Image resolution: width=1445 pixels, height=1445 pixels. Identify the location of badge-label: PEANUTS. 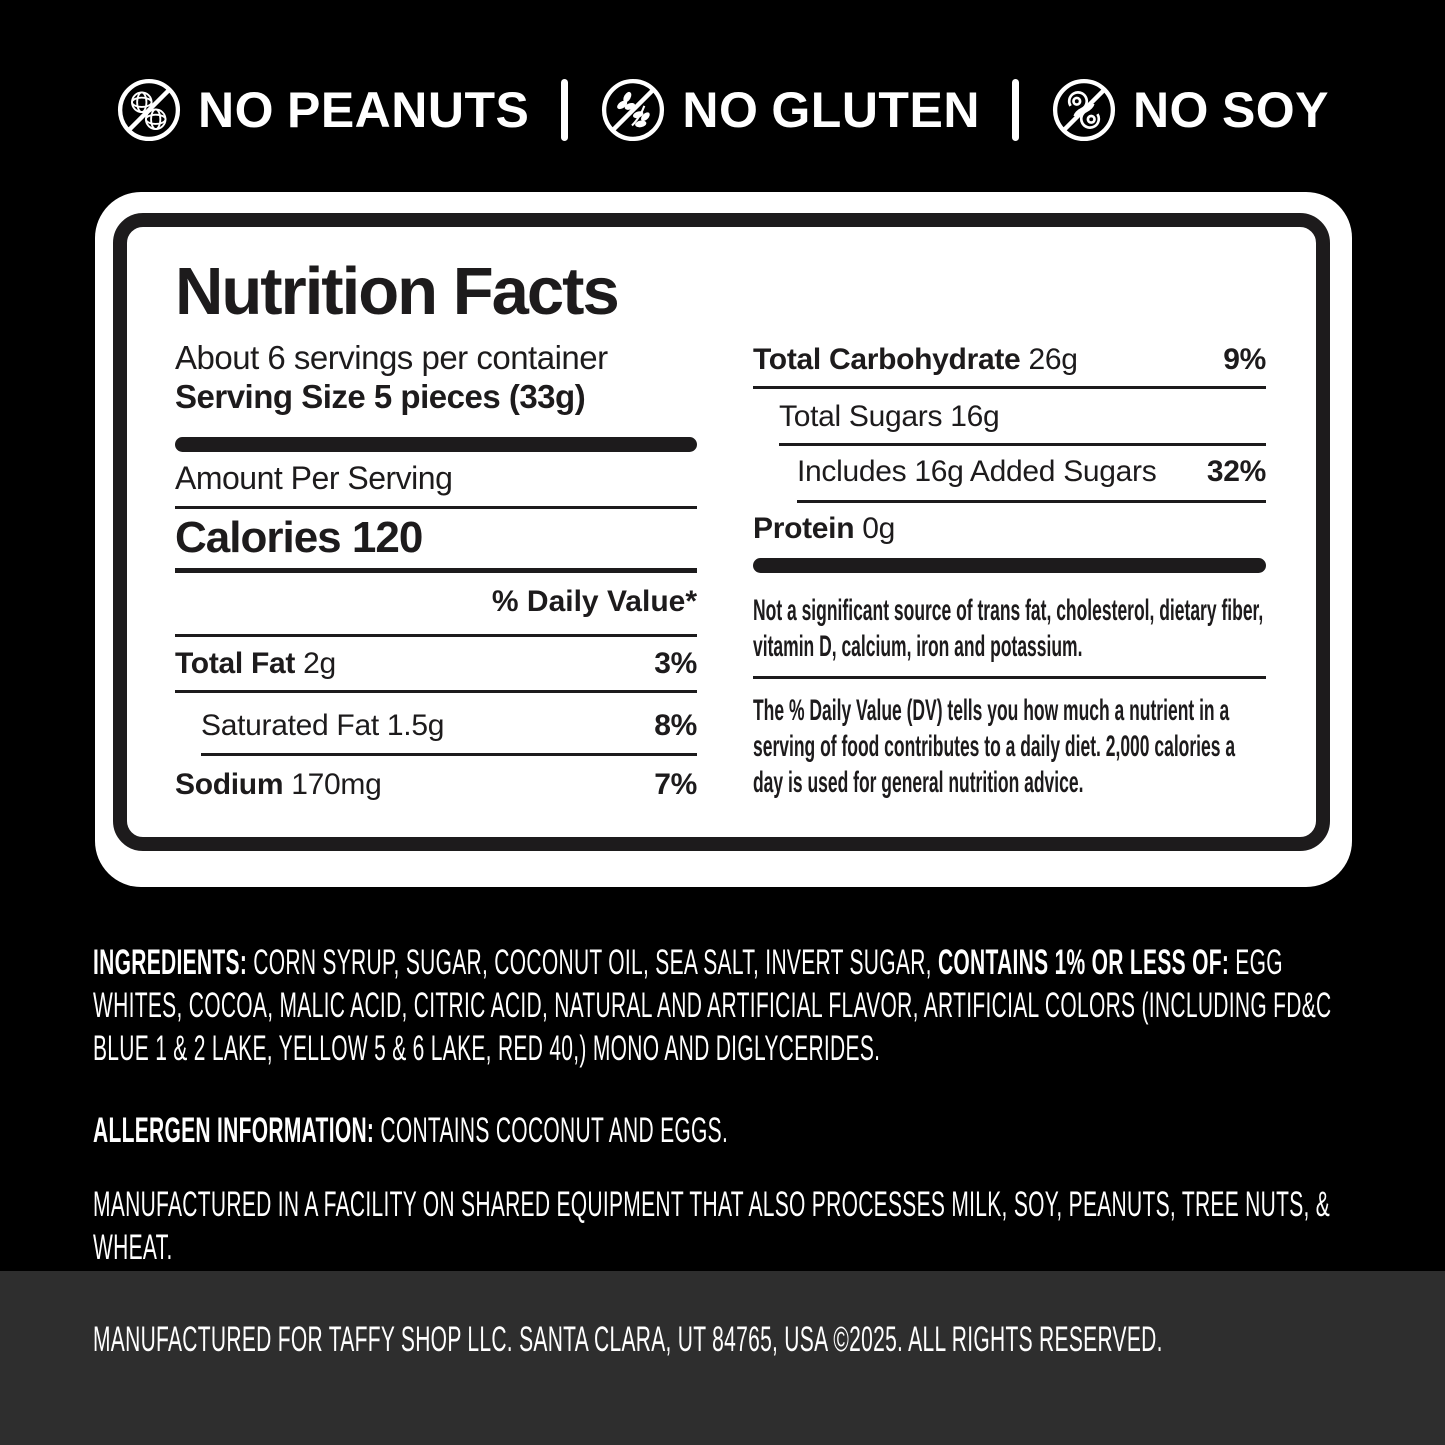
(408, 110).